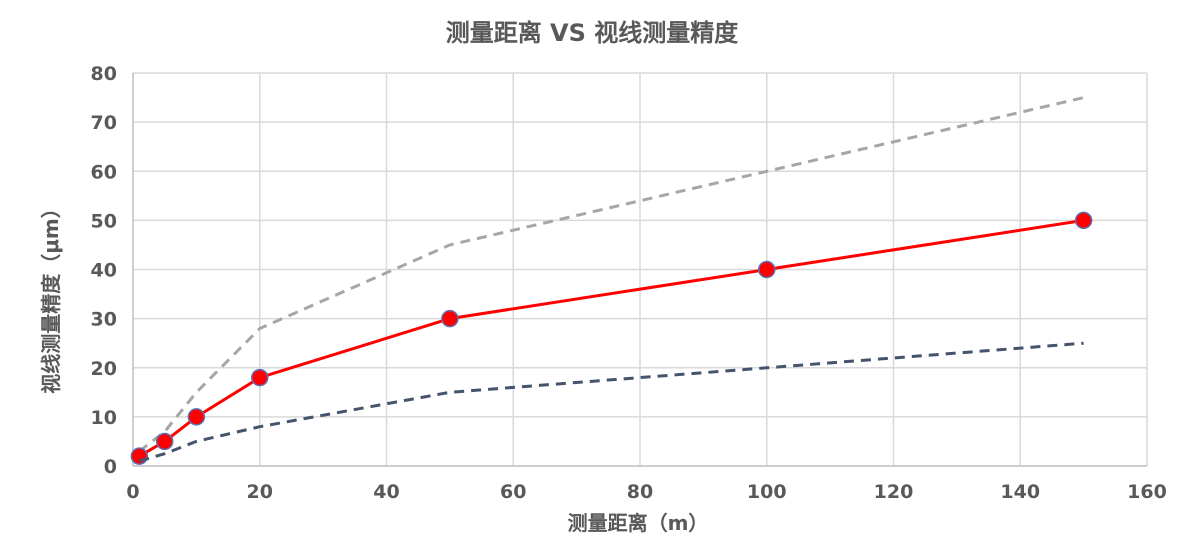 The height and width of the screenshot is (547, 1190). What do you see at coordinates (104, 369) in the screenshot?
I see `y-tick-label: 20` at bounding box center [104, 369].